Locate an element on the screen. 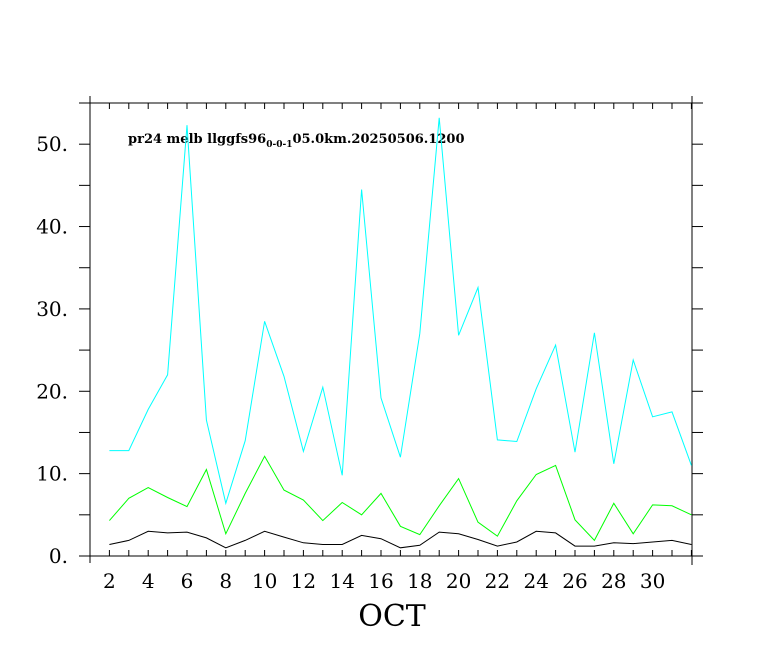  chart-title-main: pr24 melb llggfs96 is located at coordinates (197, 139).